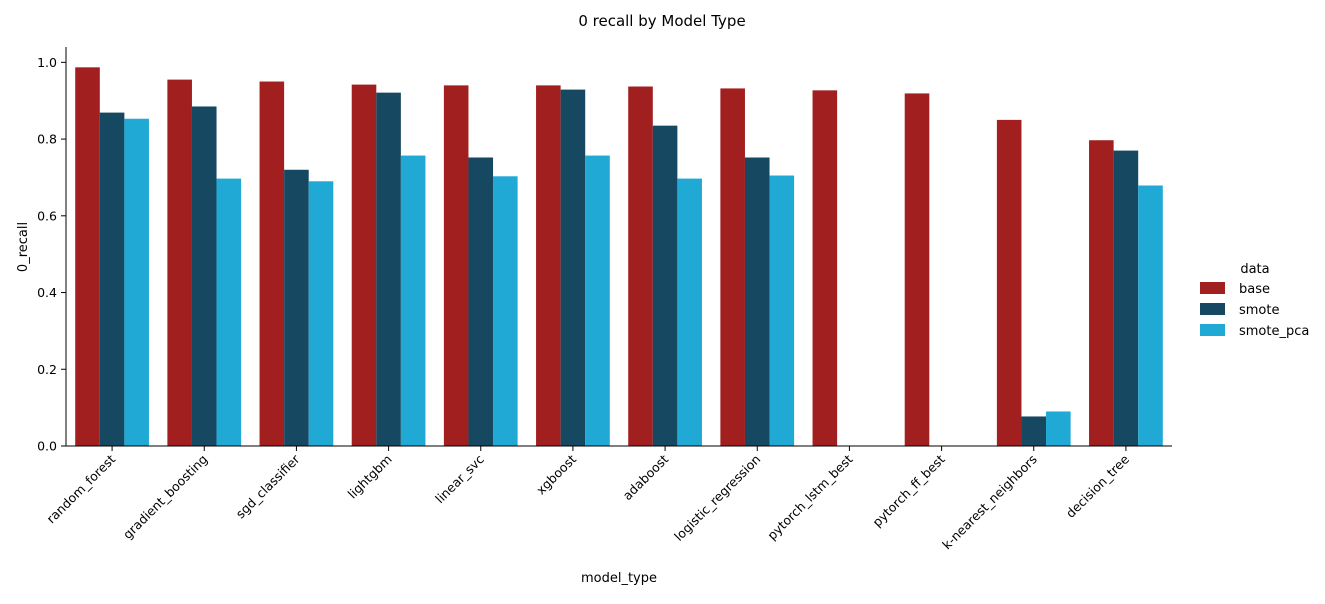 The image size is (1325, 604). Describe the element at coordinates (556, 474) in the screenshot. I see `x-tick-label: xgboost` at that location.